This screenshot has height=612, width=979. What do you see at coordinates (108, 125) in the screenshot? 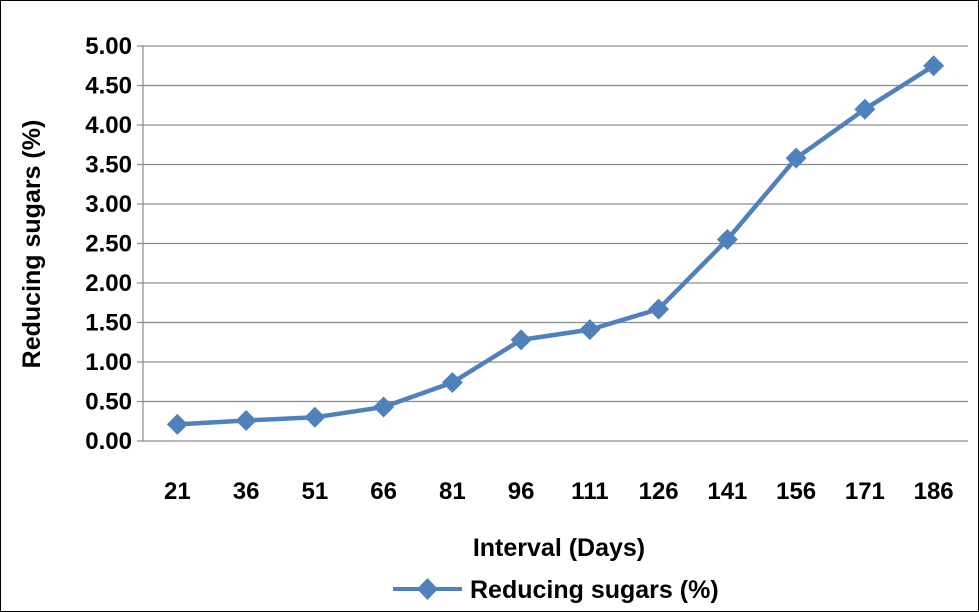
I see `y-tick-label: 4.00` at bounding box center [108, 125].